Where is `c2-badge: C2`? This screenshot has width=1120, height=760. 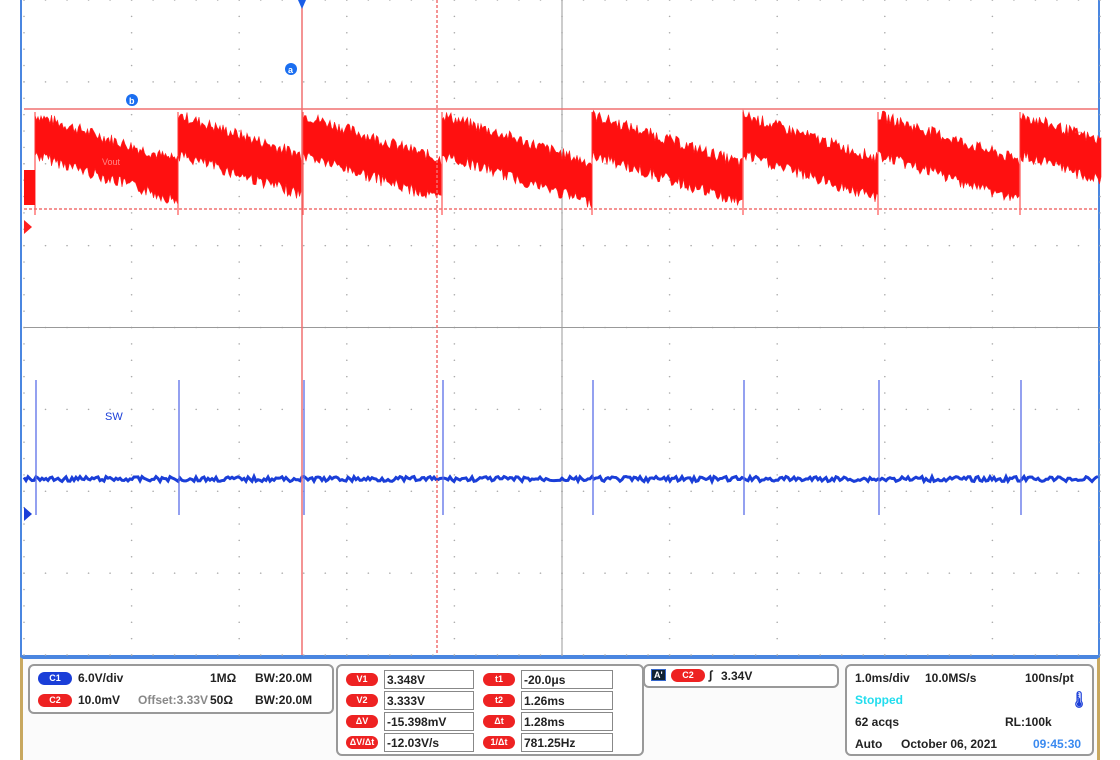 c2-badge: C2 is located at coordinates (55, 700).